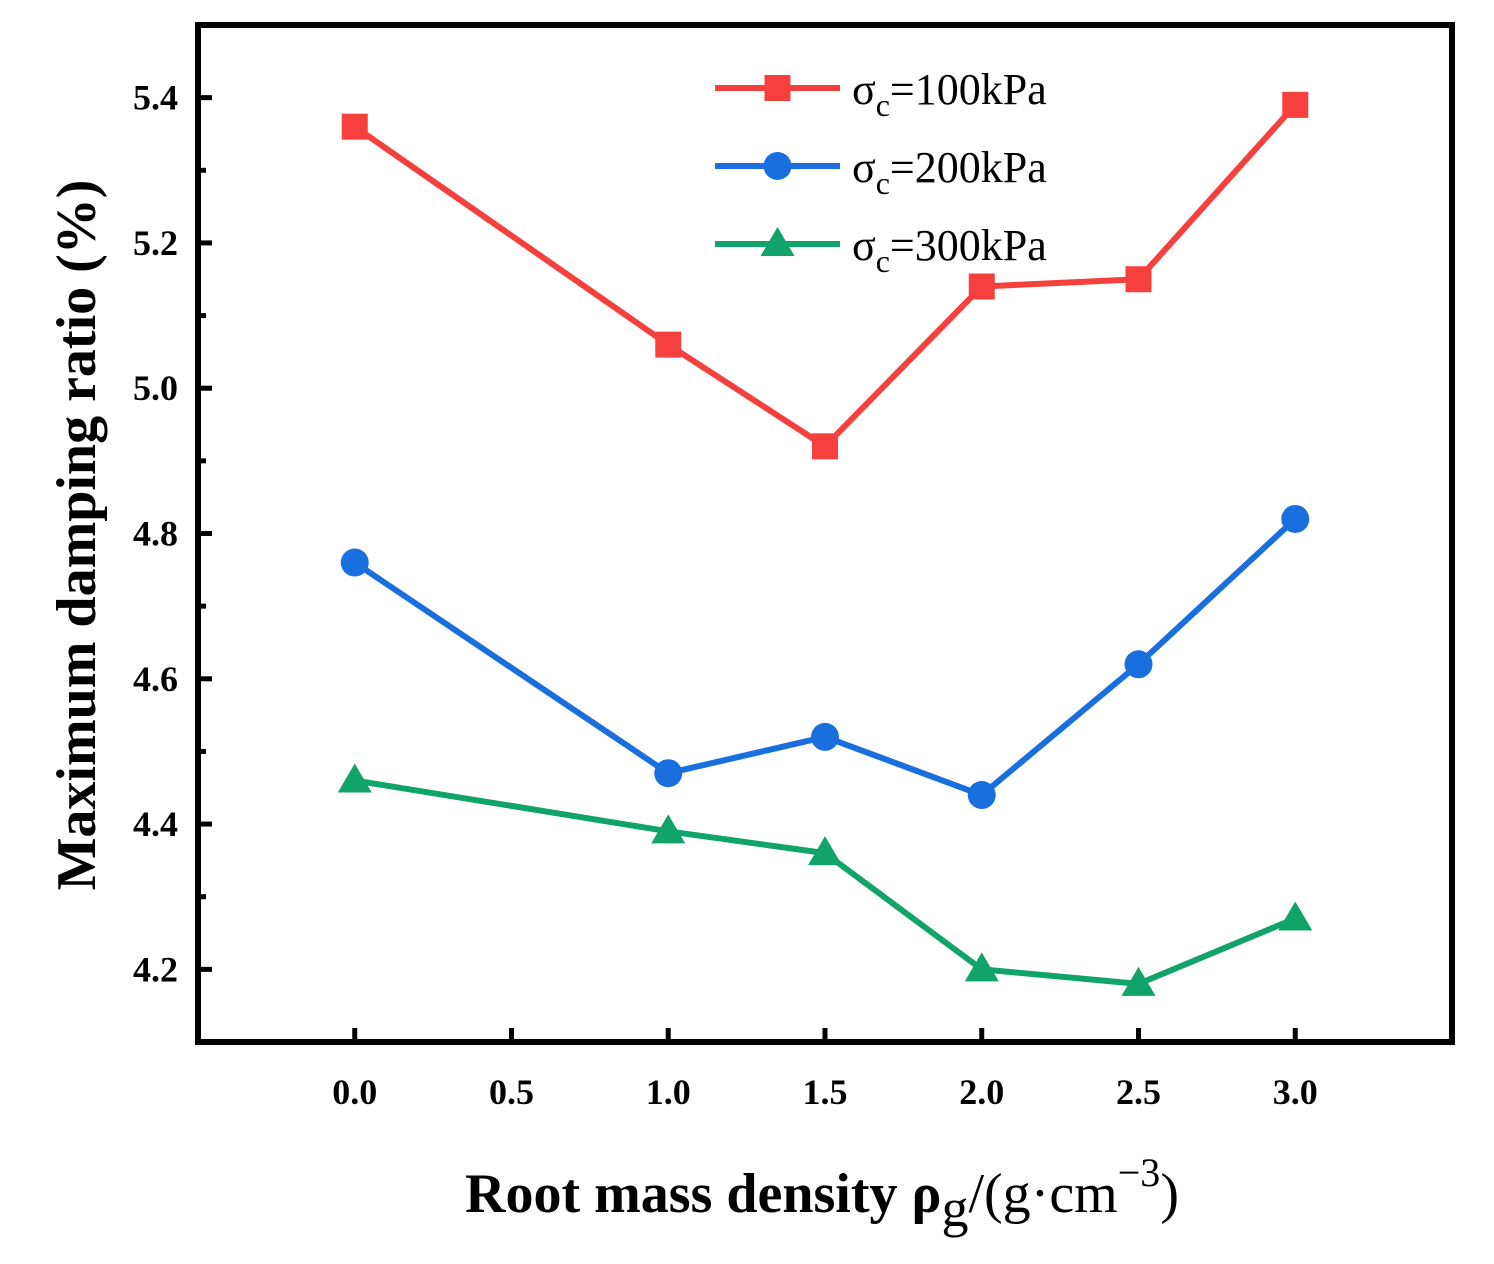  Describe the element at coordinates (668, 1092) in the screenshot. I see `x-tick-label: 1.0` at that location.